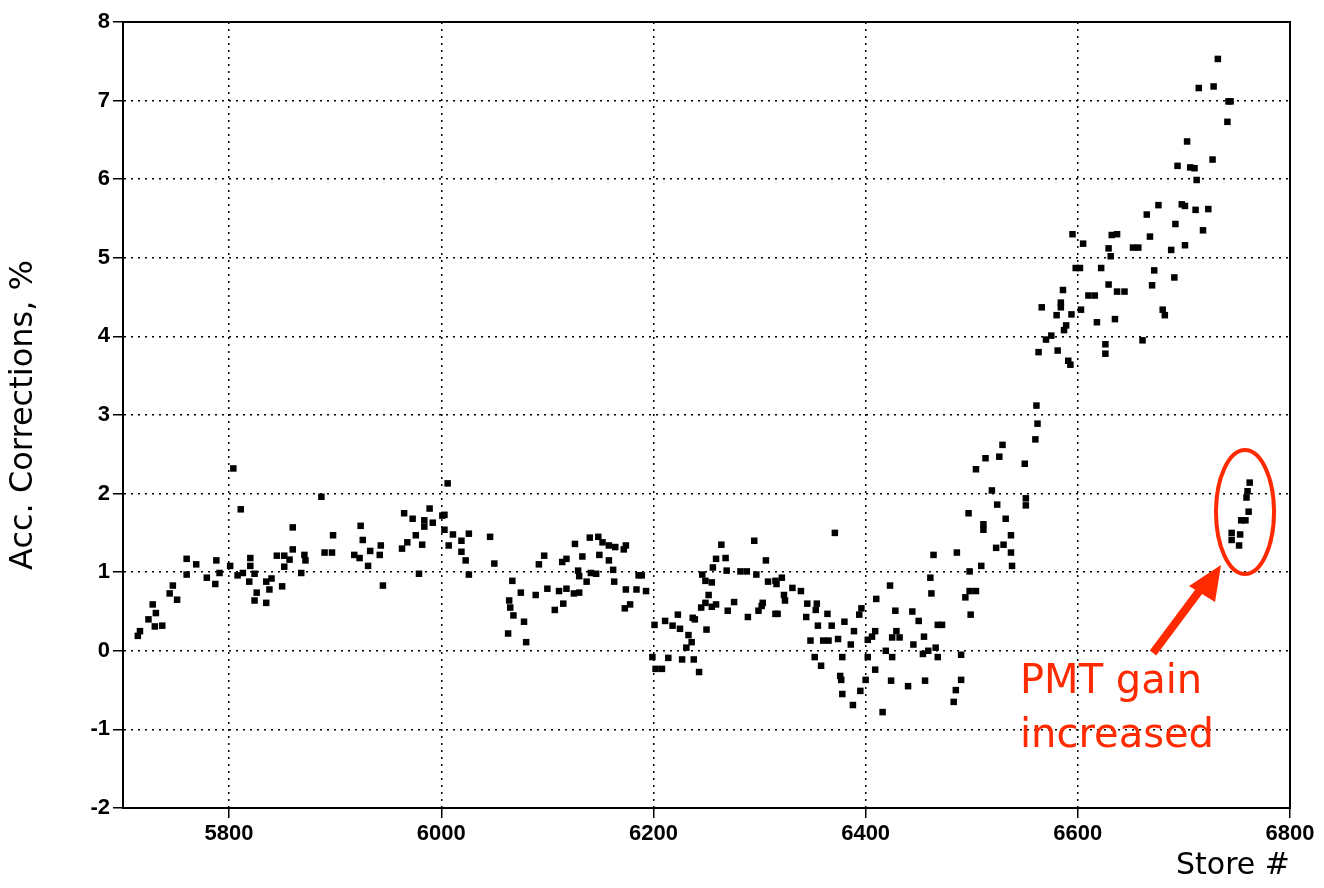 The height and width of the screenshot is (888, 1324). What do you see at coordinates (653, 833) in the screenshot?
I see `x-tick-label: 6200` at bounding box center [653, 833].